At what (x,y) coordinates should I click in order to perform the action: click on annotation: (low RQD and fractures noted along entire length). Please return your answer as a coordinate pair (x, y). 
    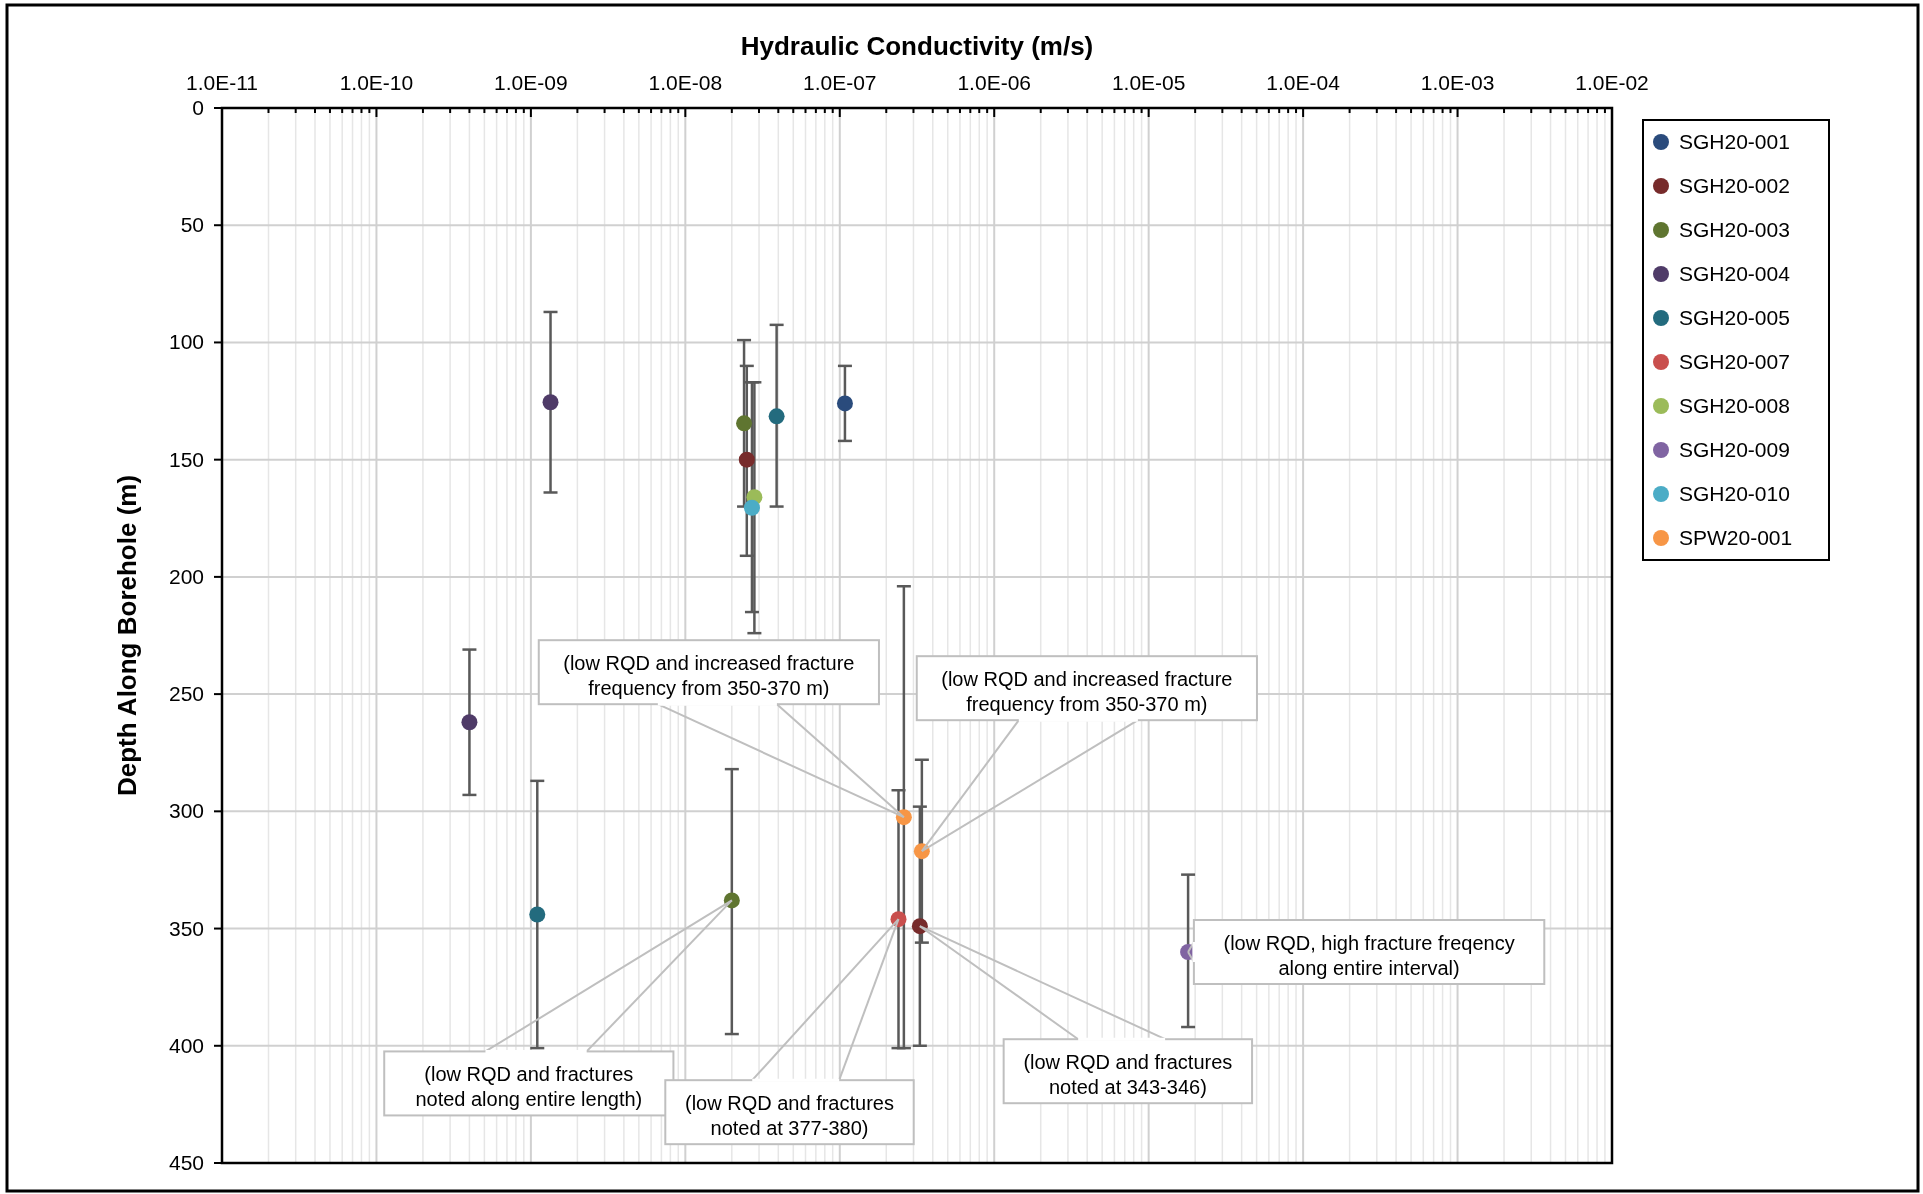
    Looking at the image, I should click on (529, 1087).